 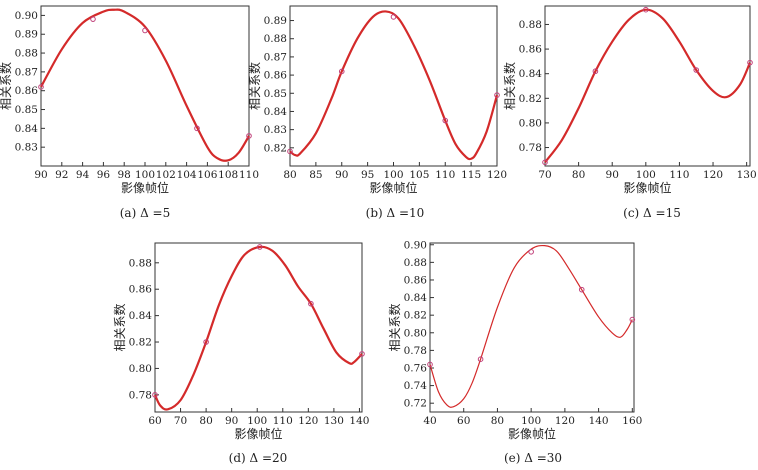 What do you see at coordinates (187, 175) in the screenshot?
I see `x-tick-label: 104` at bounding box center [187, 175].